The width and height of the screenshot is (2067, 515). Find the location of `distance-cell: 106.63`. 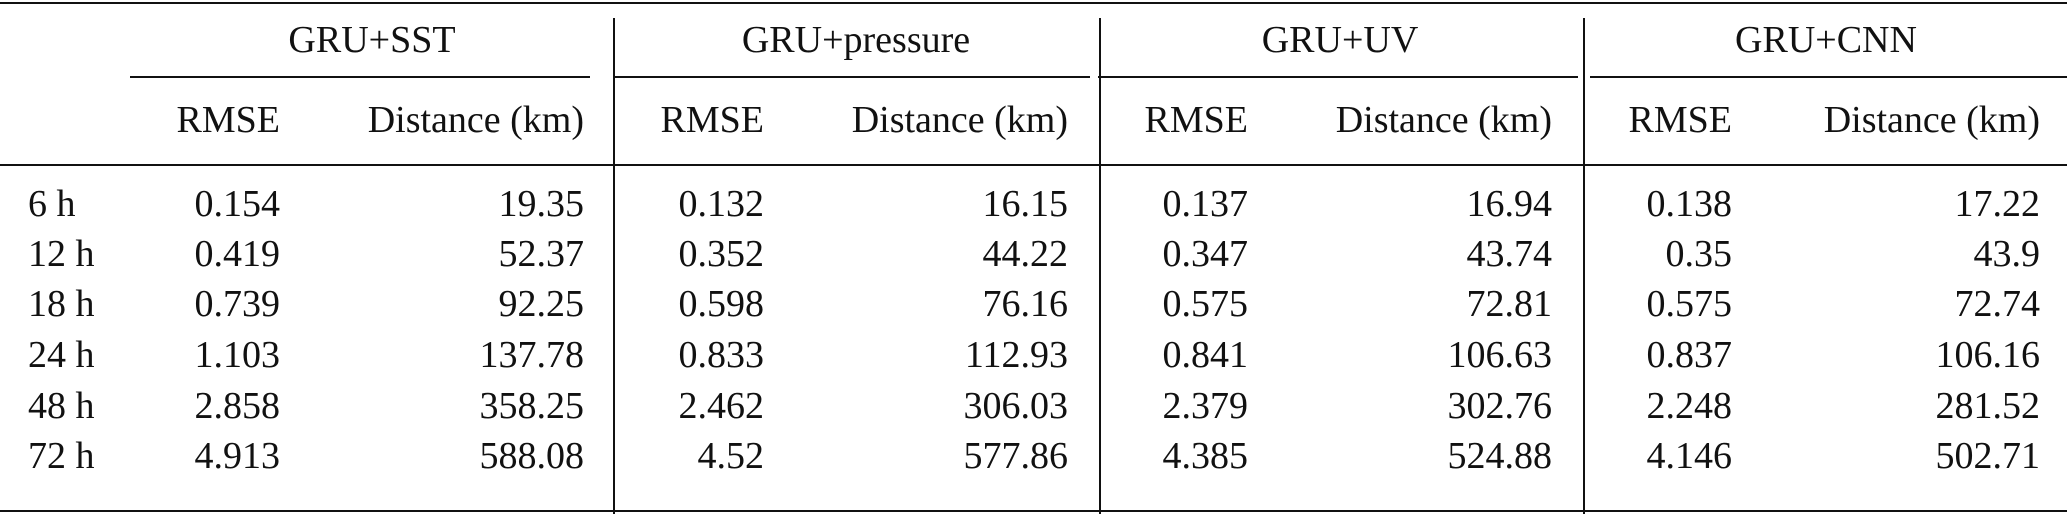

distance-cell: 106.63 is located at coordinates (1500, 355).